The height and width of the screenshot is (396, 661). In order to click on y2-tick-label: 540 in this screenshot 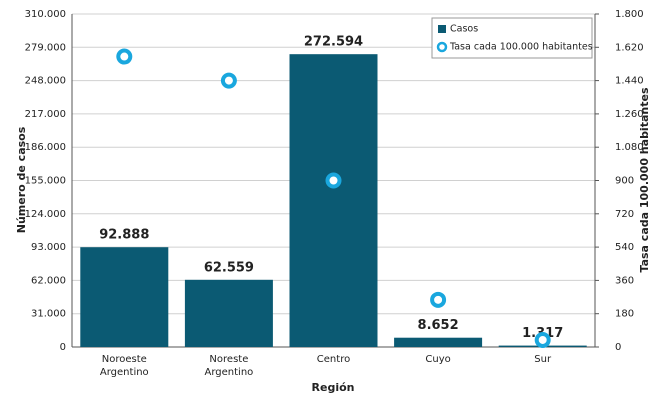, I will do `click(624, 247)`.